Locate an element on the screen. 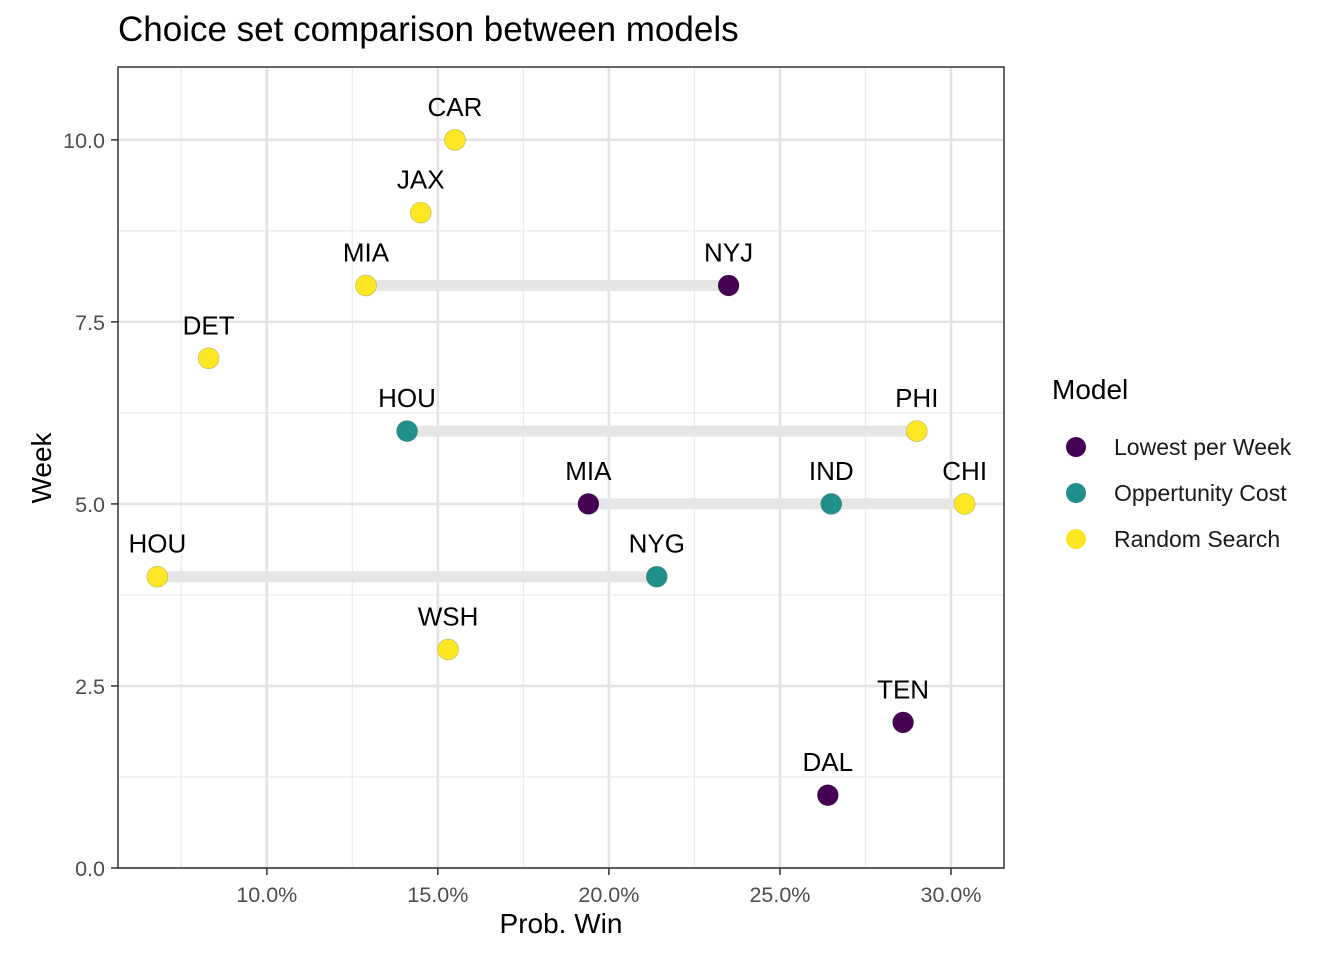  point-label: CHI is located at coordinates (964, 471).